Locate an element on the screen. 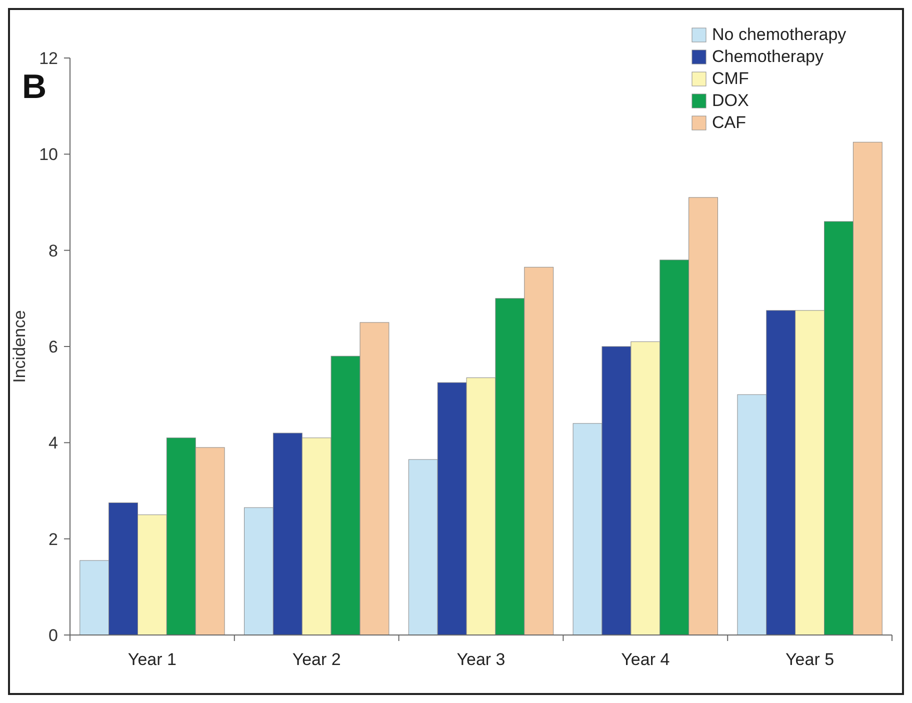  legend-label: CAF is located at coordinates (729, 122).